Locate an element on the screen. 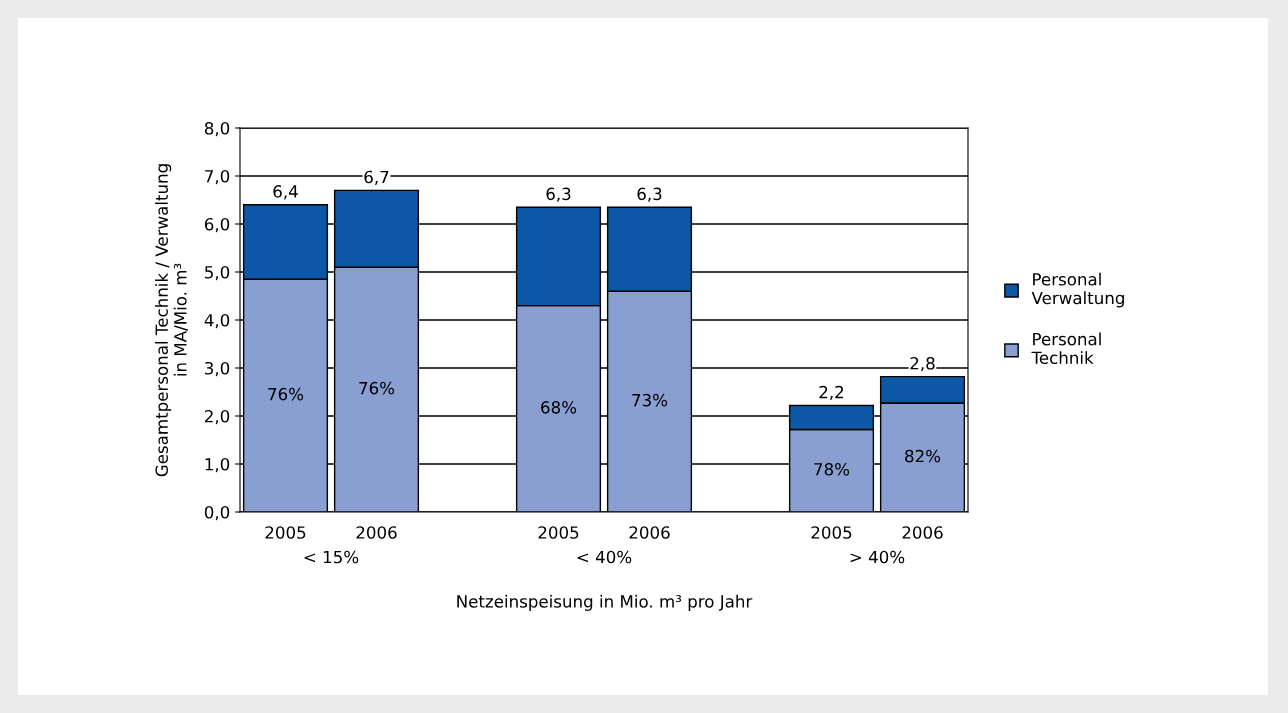 This screenshot has width=1288, height=713. y-axis-title: Gesamtpersonal Technik / Verwaltung in MA/Mio. m³ is located at coordinates (171, 320).